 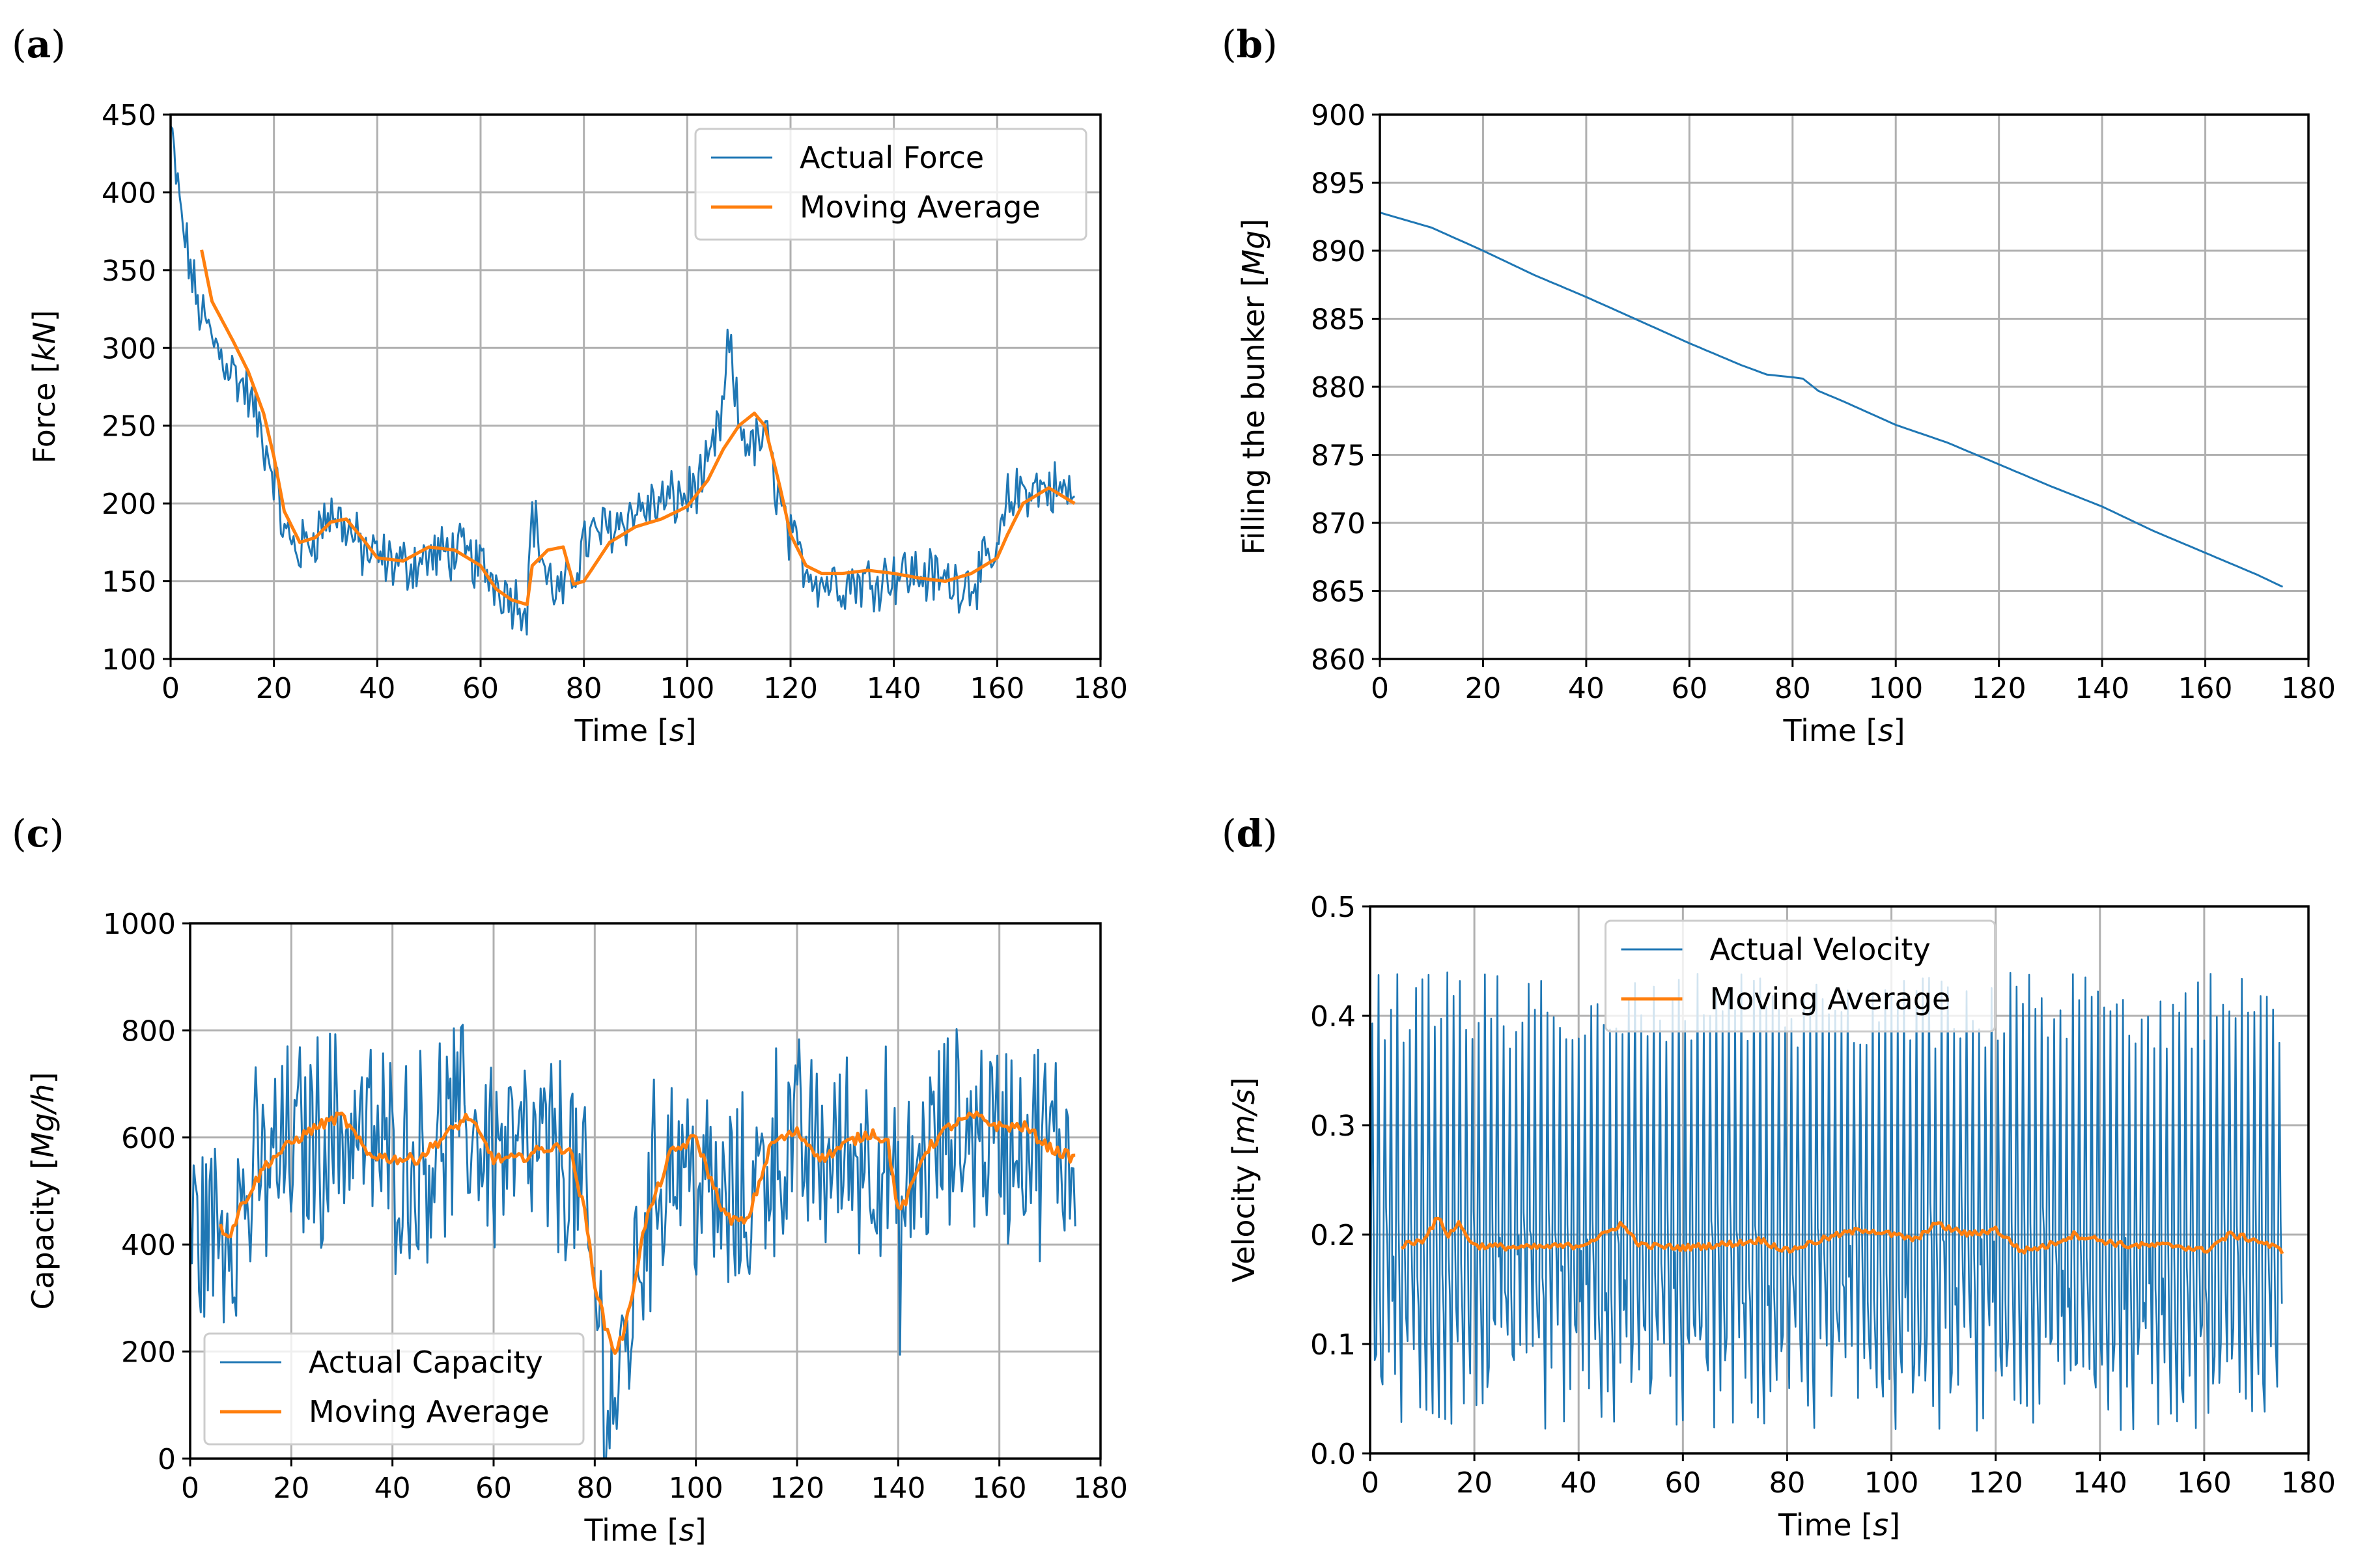 What do you see at coordinates (1338, 524) in the screenshot?
I see `y-tick-label: 870` at bounding box center [1338, 524].